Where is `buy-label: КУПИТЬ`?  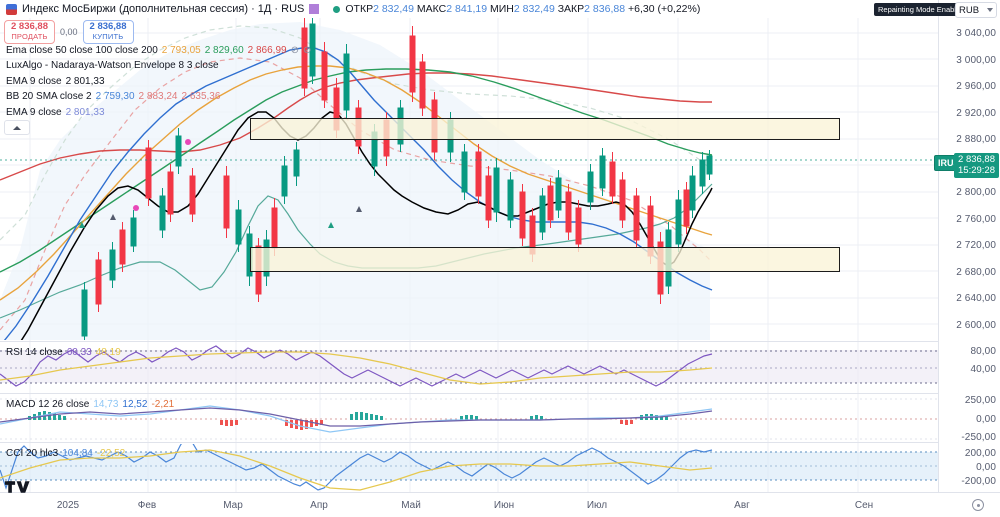
buy-label: КУПИТЬ is located at coordinates (108, 36).